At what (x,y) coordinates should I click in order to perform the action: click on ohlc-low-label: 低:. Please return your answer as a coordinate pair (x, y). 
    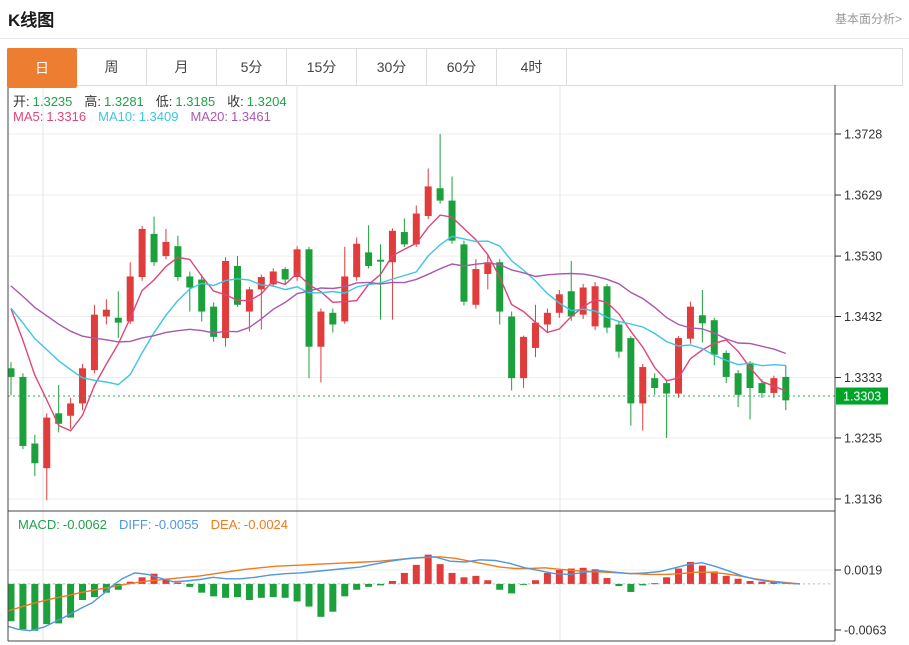
    Looking at the image, I should click on (164, 101).